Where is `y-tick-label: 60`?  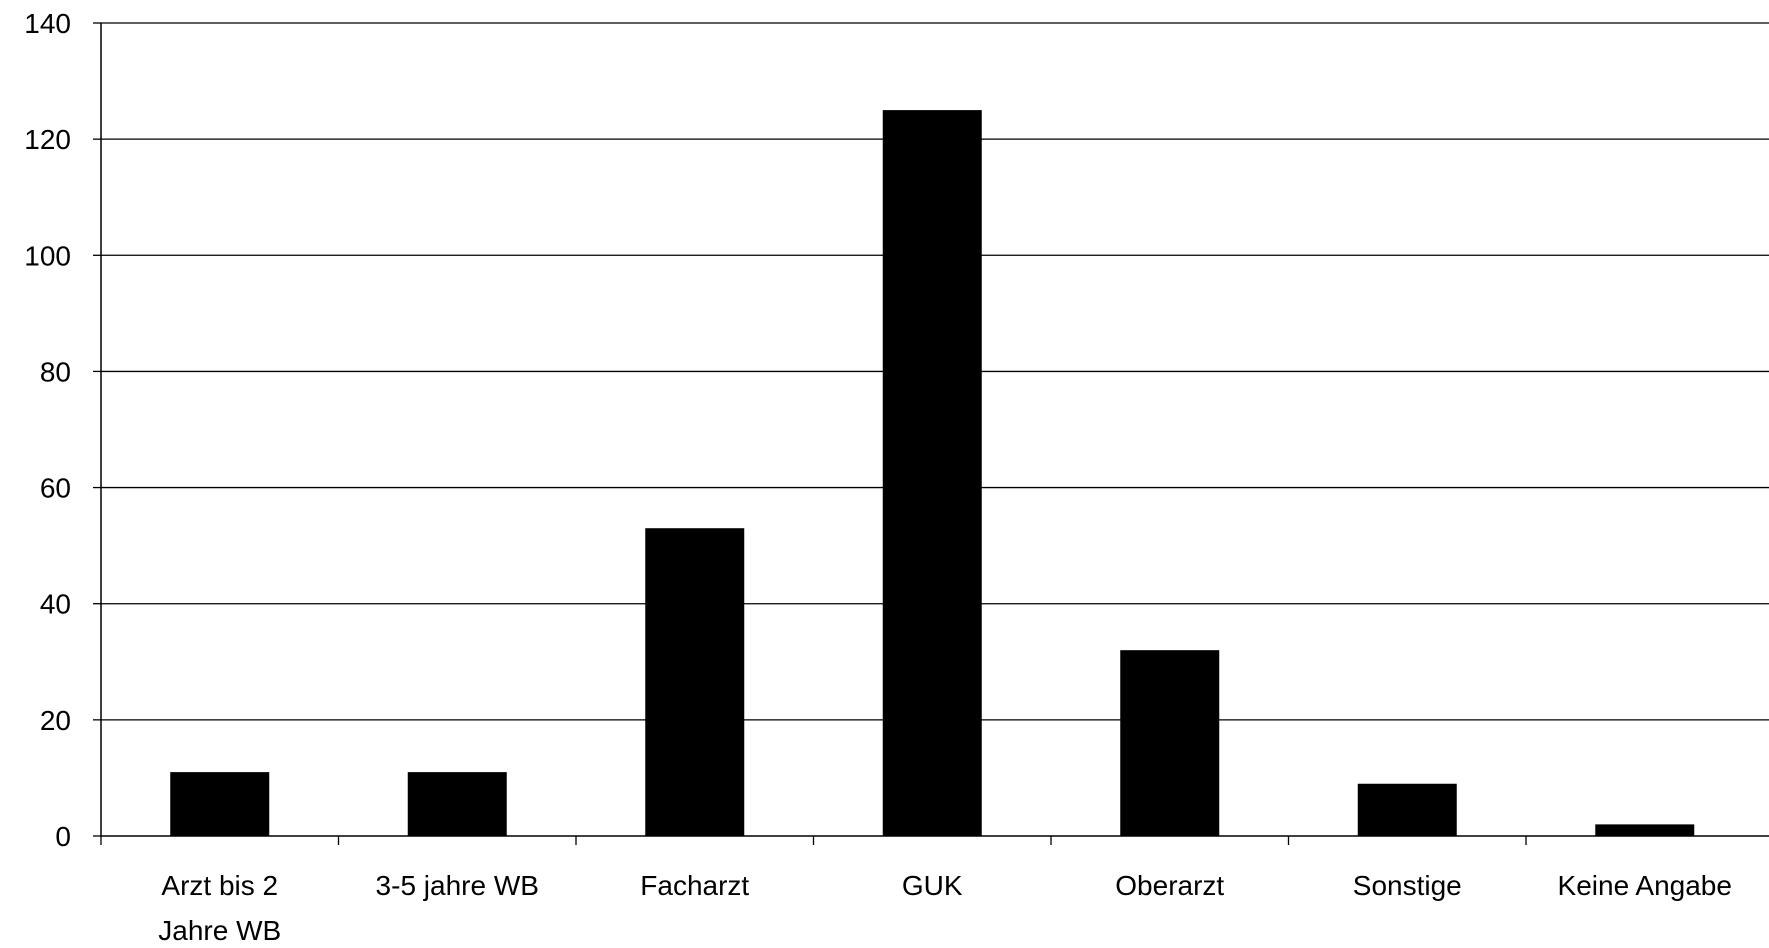
y-tick-label: 60 is located at coordinates (55, 488).